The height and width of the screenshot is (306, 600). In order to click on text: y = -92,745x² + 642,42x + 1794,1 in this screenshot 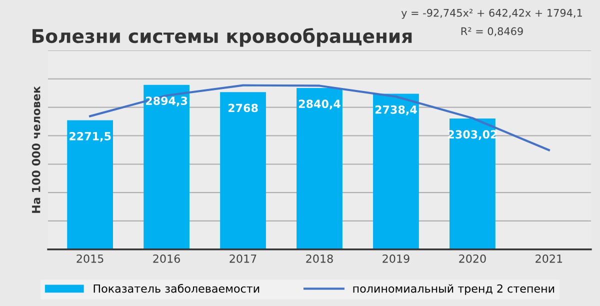, I will do `click(491, 13)`.